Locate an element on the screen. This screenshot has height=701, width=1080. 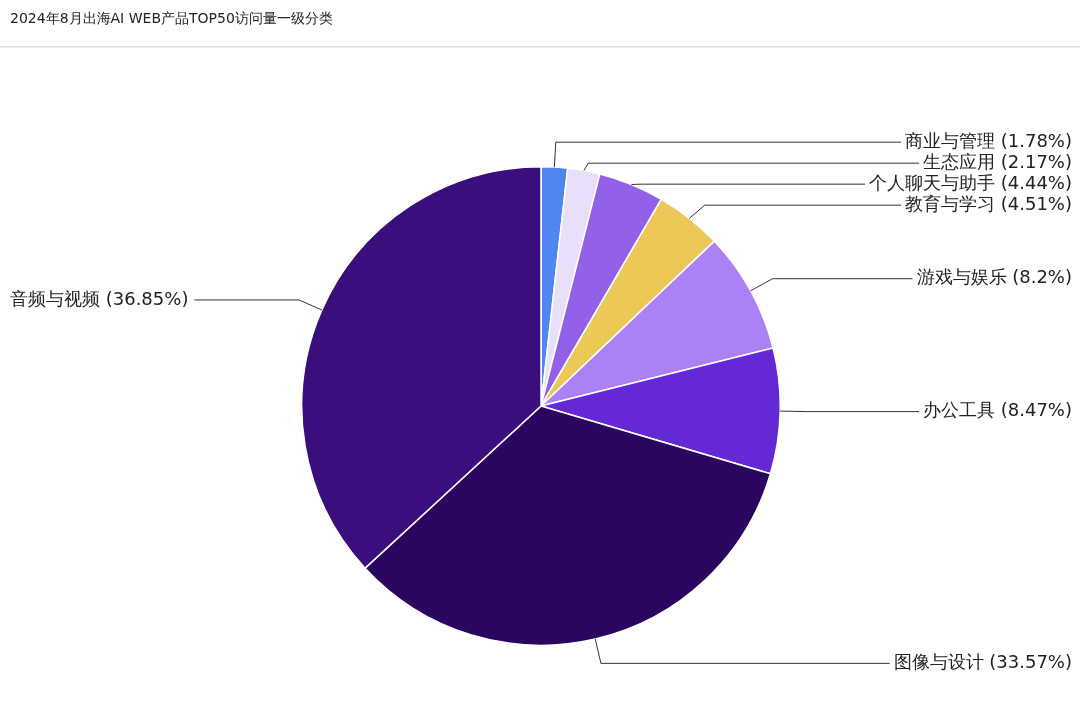
slice-label: 游戏与娱乐 (8.2%) is located at coordinates (994, 277).